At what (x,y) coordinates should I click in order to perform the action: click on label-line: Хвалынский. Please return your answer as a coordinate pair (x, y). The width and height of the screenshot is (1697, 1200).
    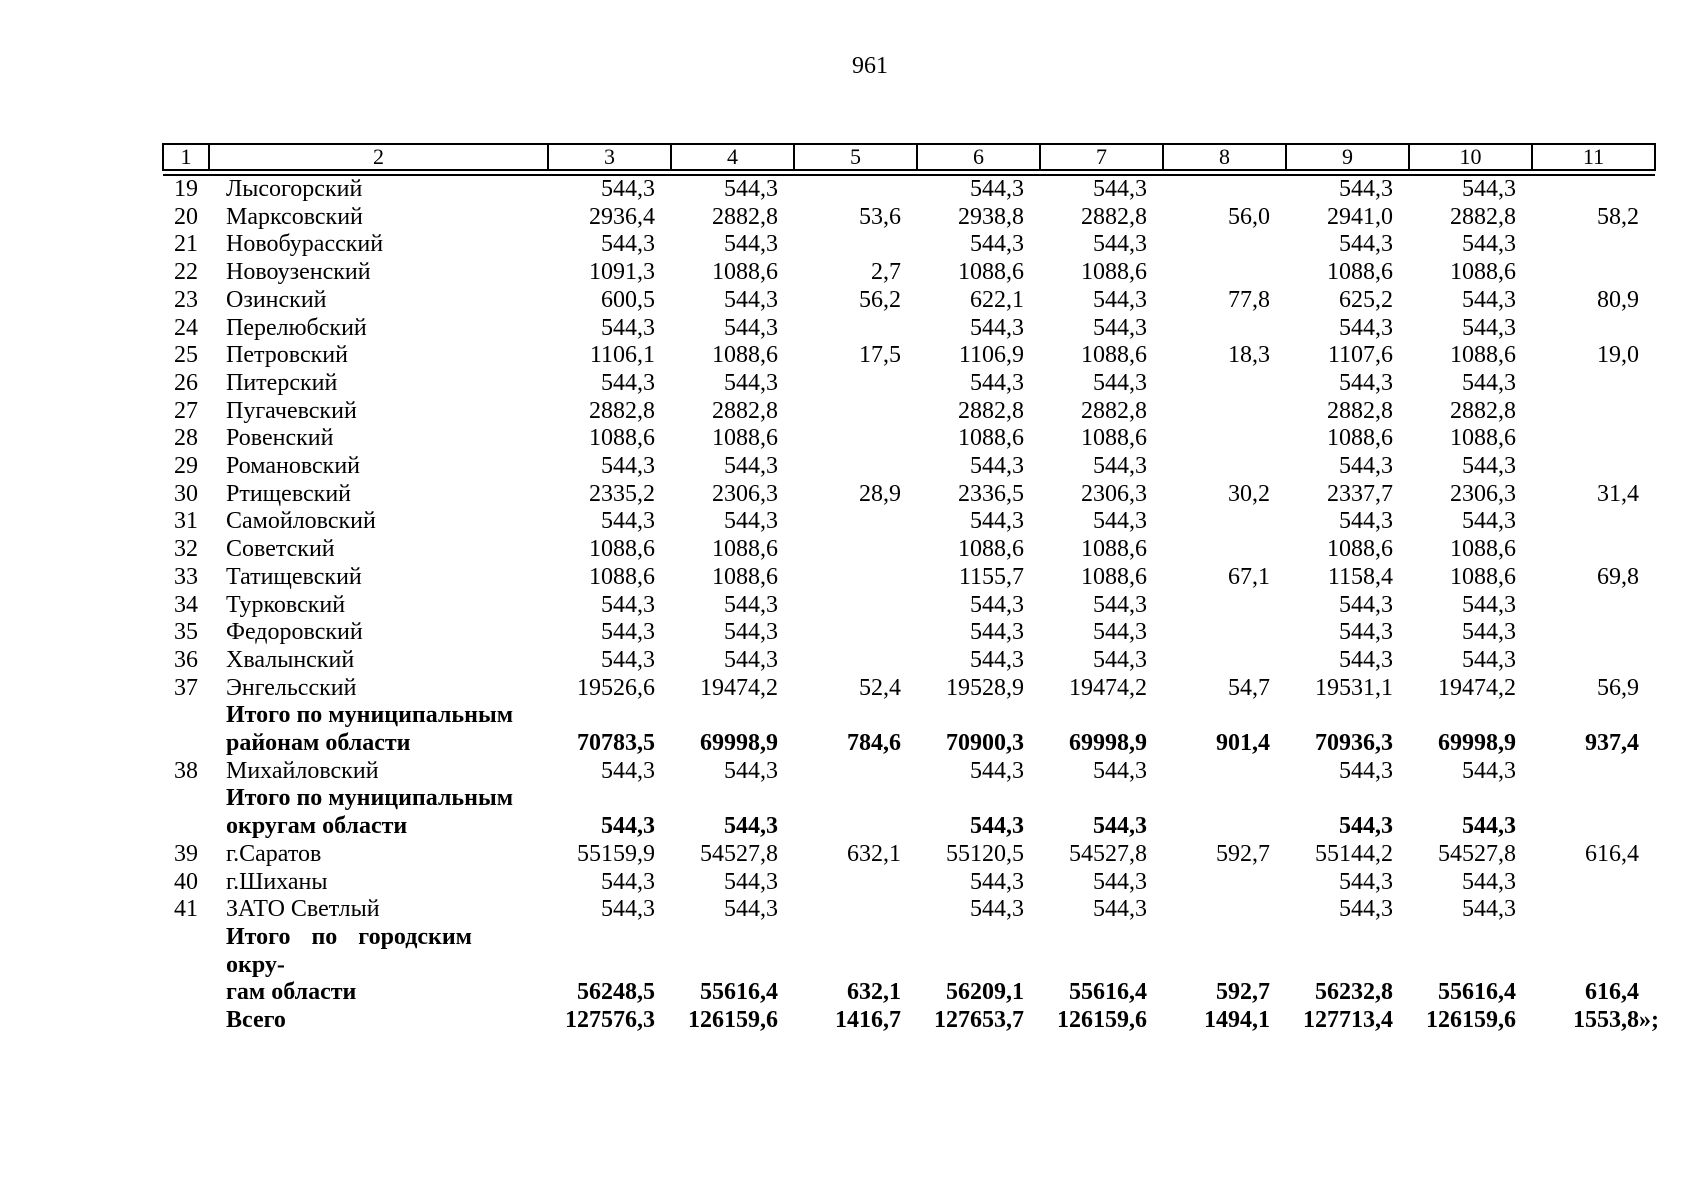
    Looking at the image, I should click on (290, 659).